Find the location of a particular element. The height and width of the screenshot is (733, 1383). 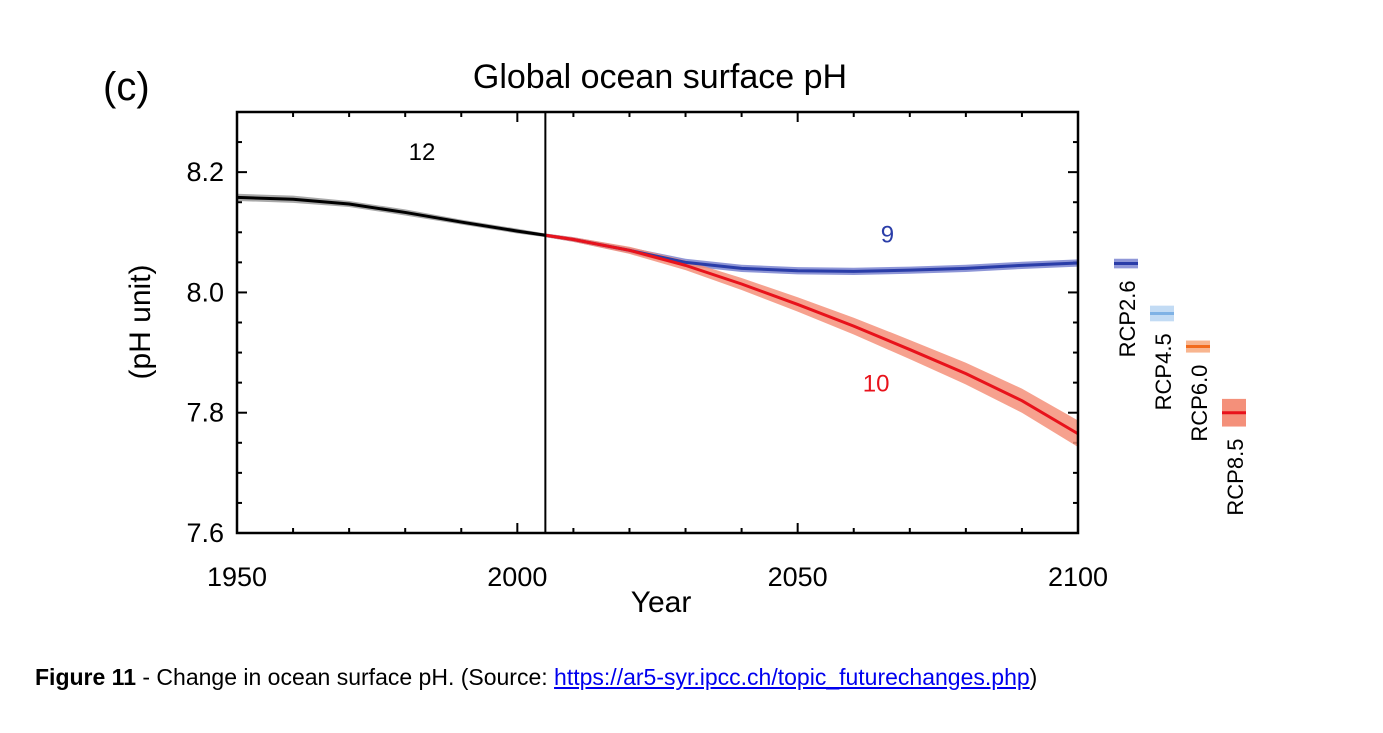

x-tick-label: 1950 is located at coordinates (237, 577).